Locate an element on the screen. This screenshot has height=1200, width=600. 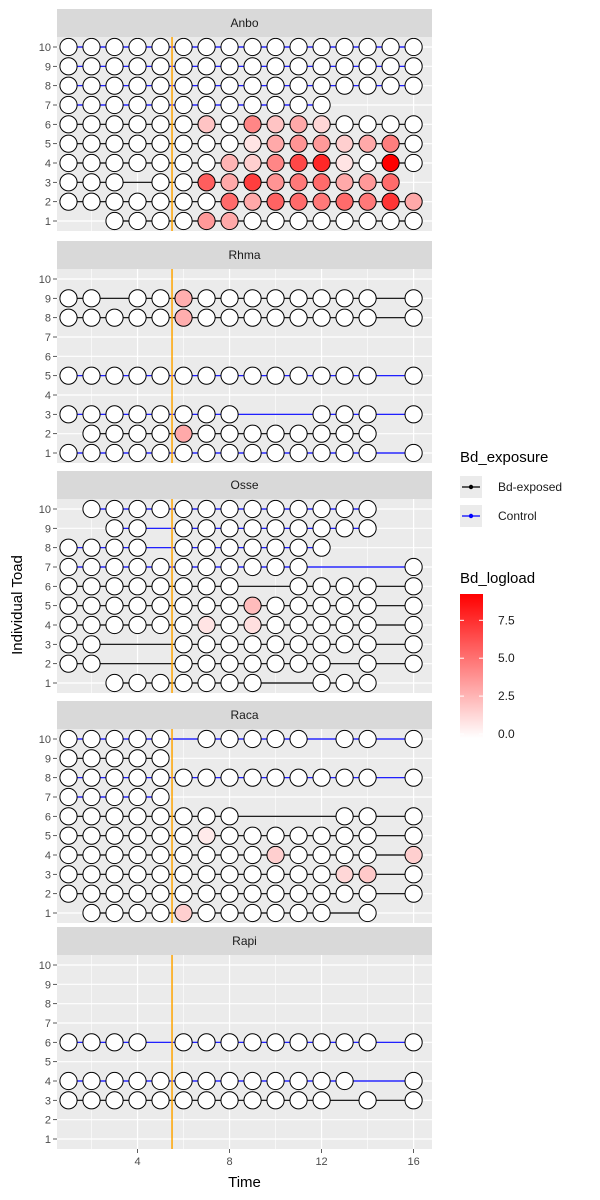
strip-label: Rapi is located at coordinates (244, 941).